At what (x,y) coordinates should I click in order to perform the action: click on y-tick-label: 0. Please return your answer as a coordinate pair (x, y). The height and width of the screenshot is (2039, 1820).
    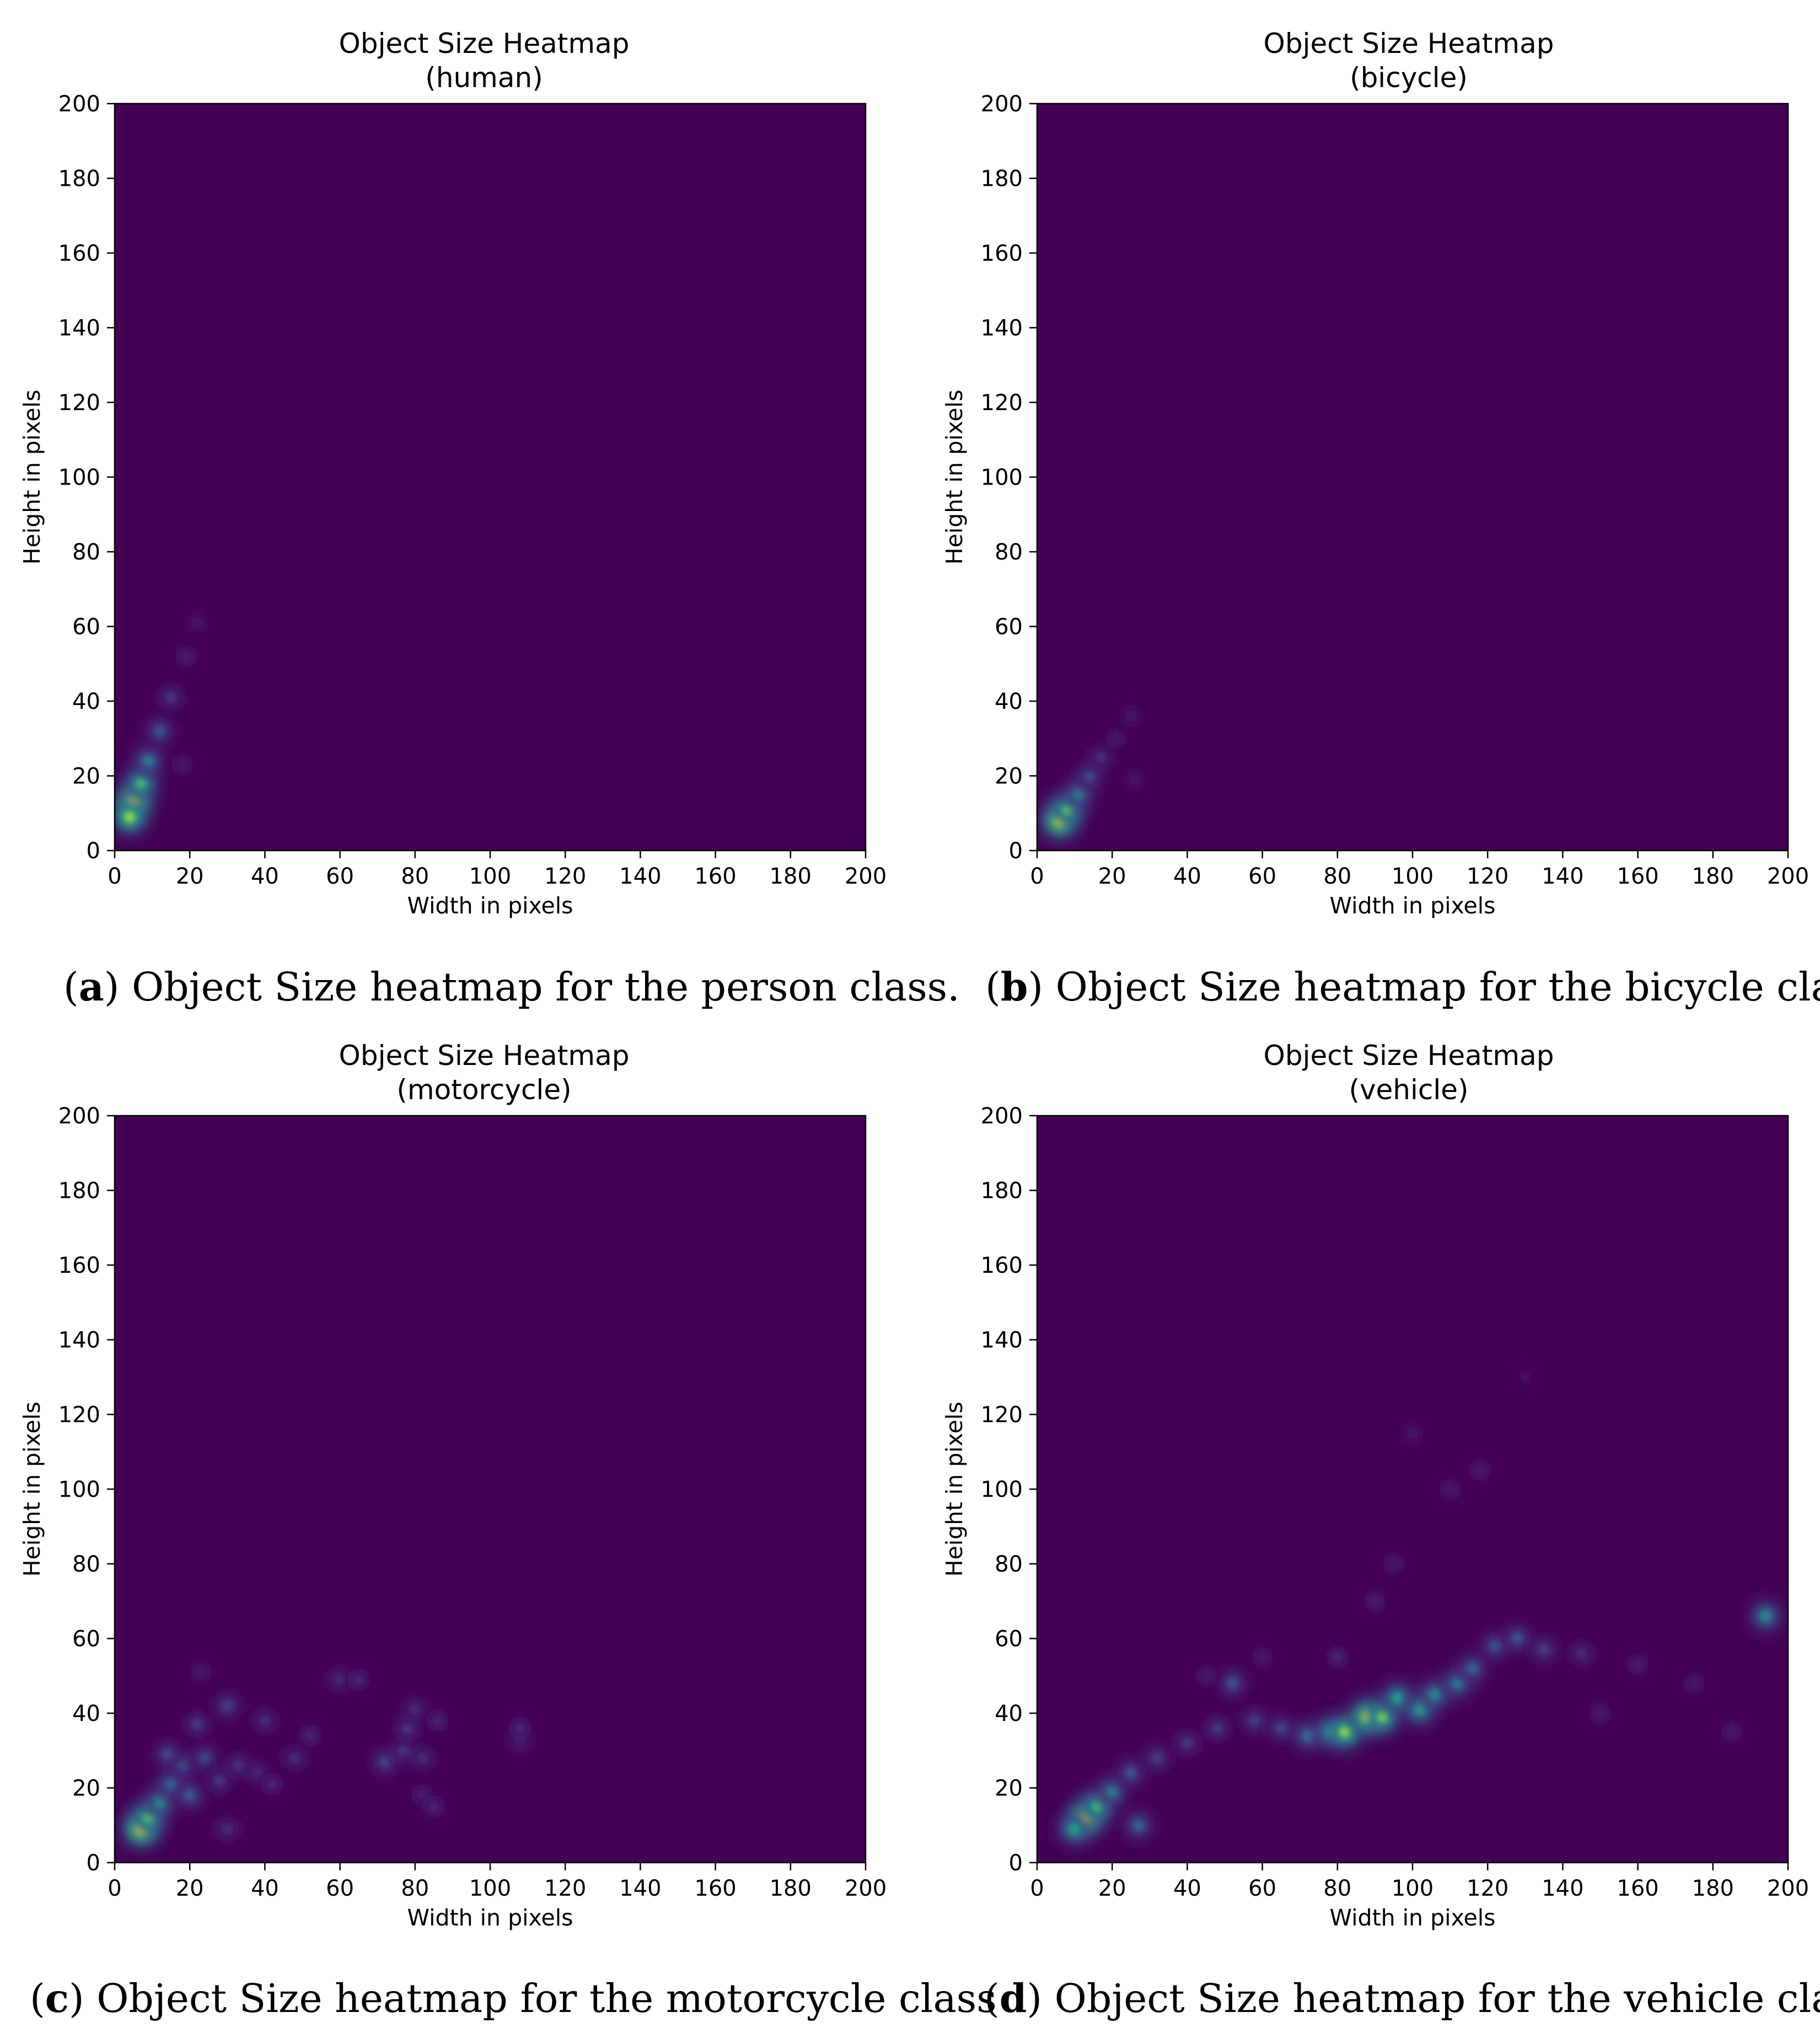
    Looking at the image, I should click on (1016, 851).